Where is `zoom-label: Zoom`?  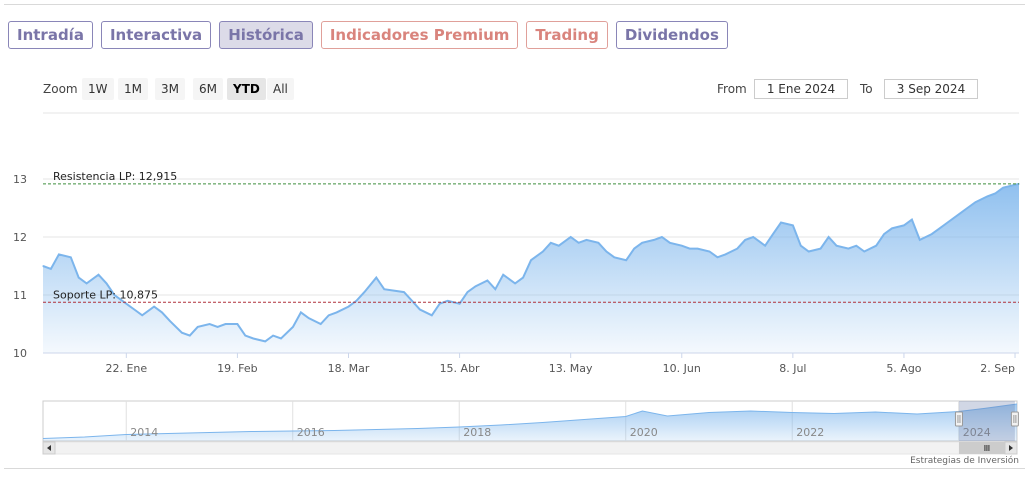
zoom-label: Zoom is located at coordinates (60, 89).